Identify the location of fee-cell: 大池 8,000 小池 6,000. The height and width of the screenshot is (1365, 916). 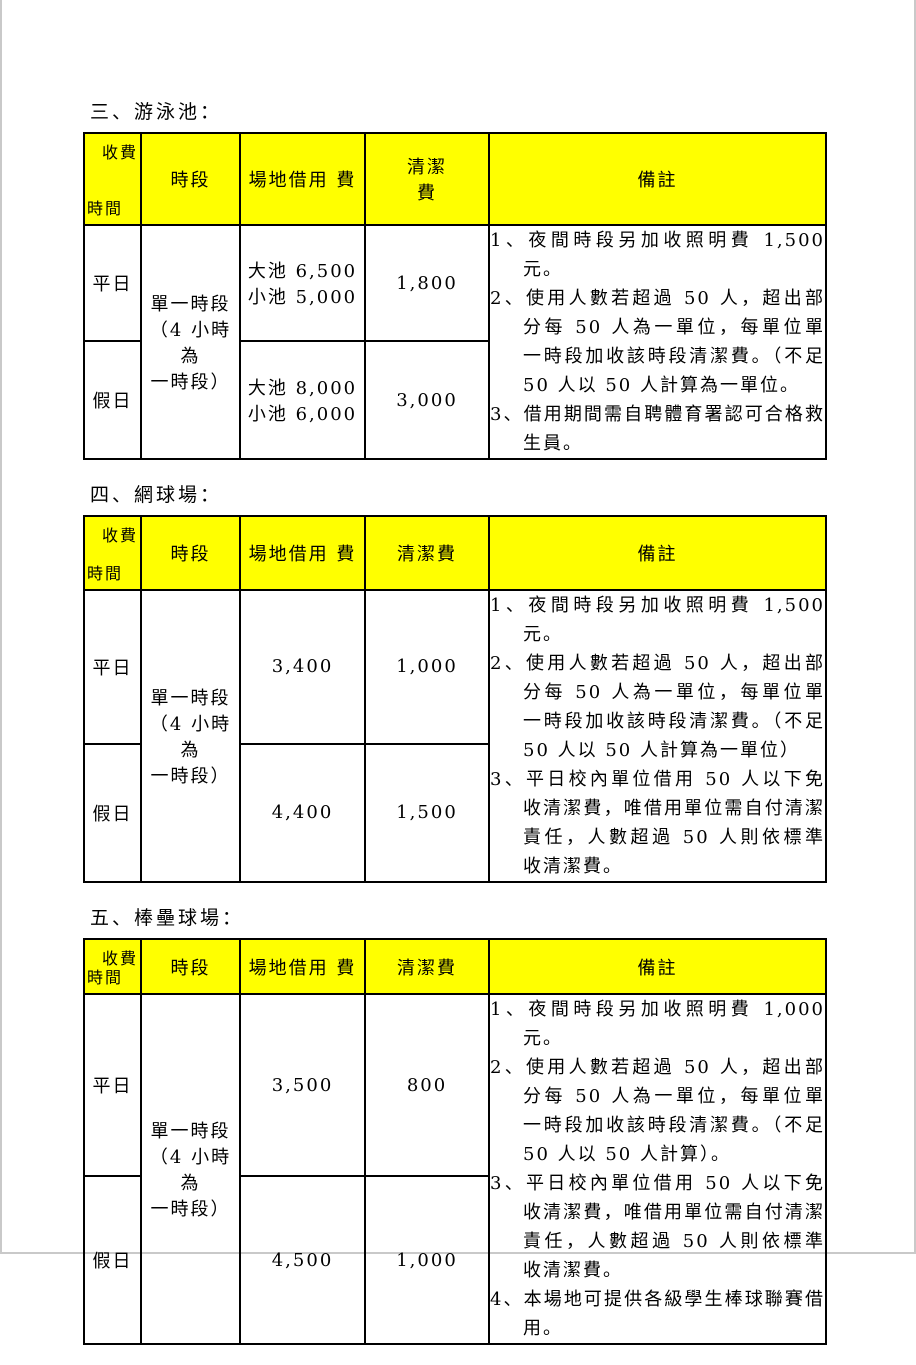
(302, 400).